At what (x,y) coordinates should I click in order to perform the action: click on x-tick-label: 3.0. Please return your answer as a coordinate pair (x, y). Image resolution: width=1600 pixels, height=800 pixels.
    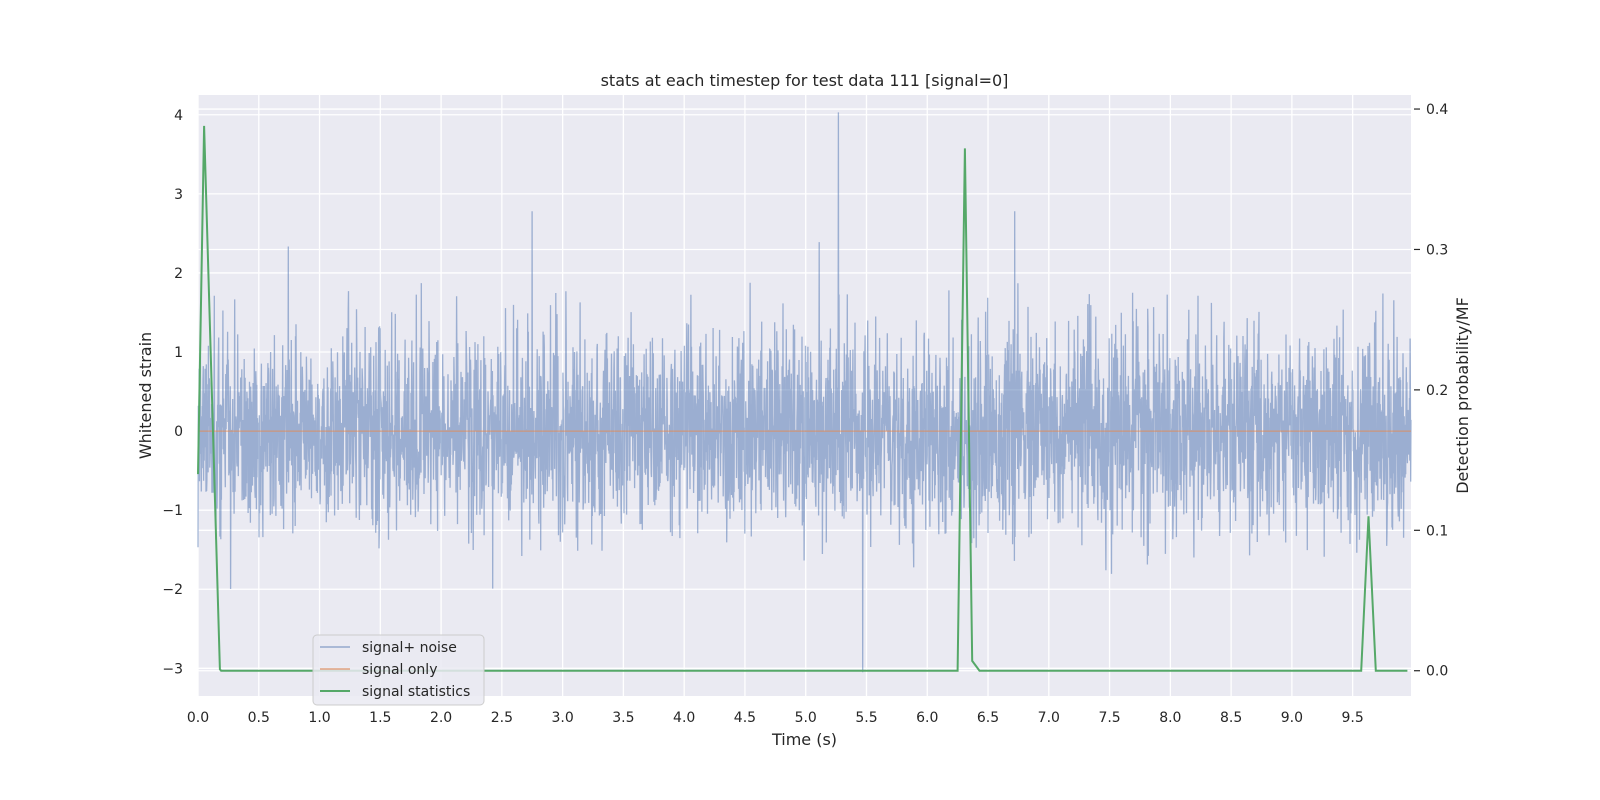
    Looking at the image, I should click on (562, 718).